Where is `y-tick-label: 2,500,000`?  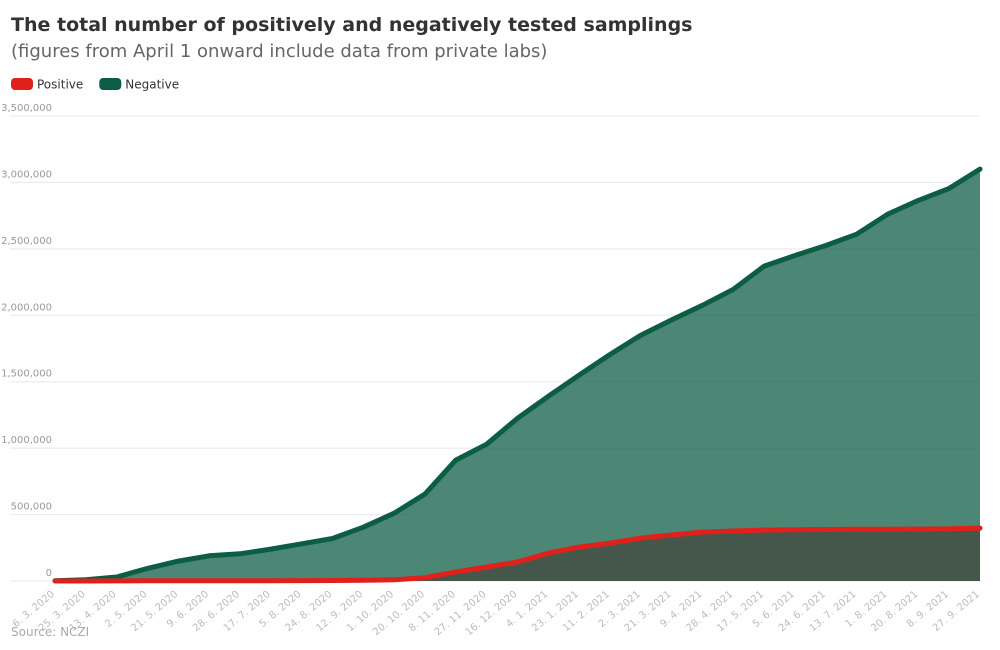
y-tick-label: 2,500,000 is located at coordinates (26, 241).